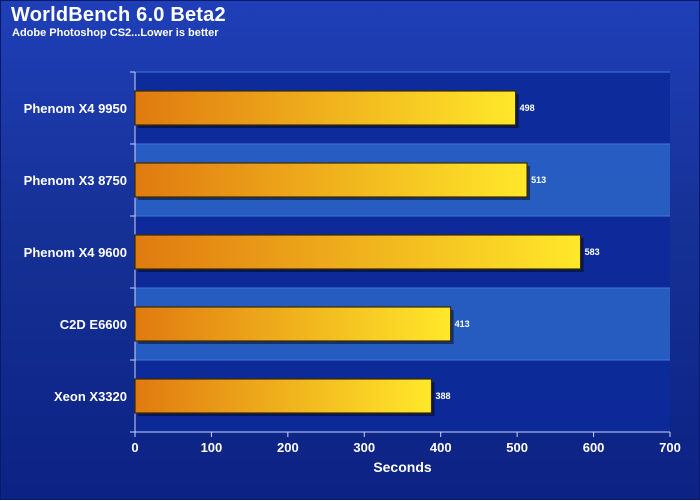 The height and width of the screenshot is (501, 700). I want to click on data-label: 583, so click(592, 252).